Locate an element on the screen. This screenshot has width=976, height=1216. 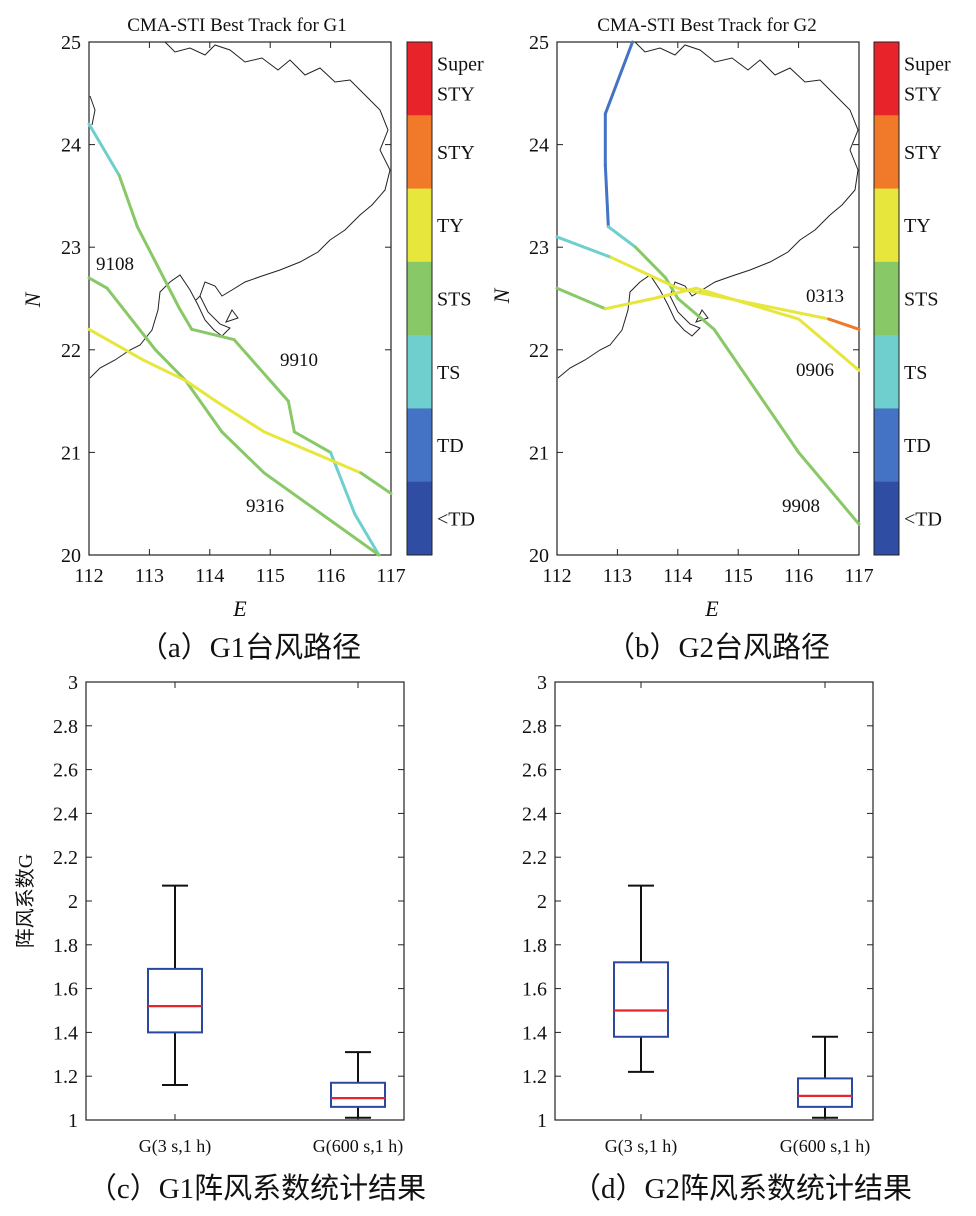
y-tick-label: 2.4 is located at coordinates (534, 814).